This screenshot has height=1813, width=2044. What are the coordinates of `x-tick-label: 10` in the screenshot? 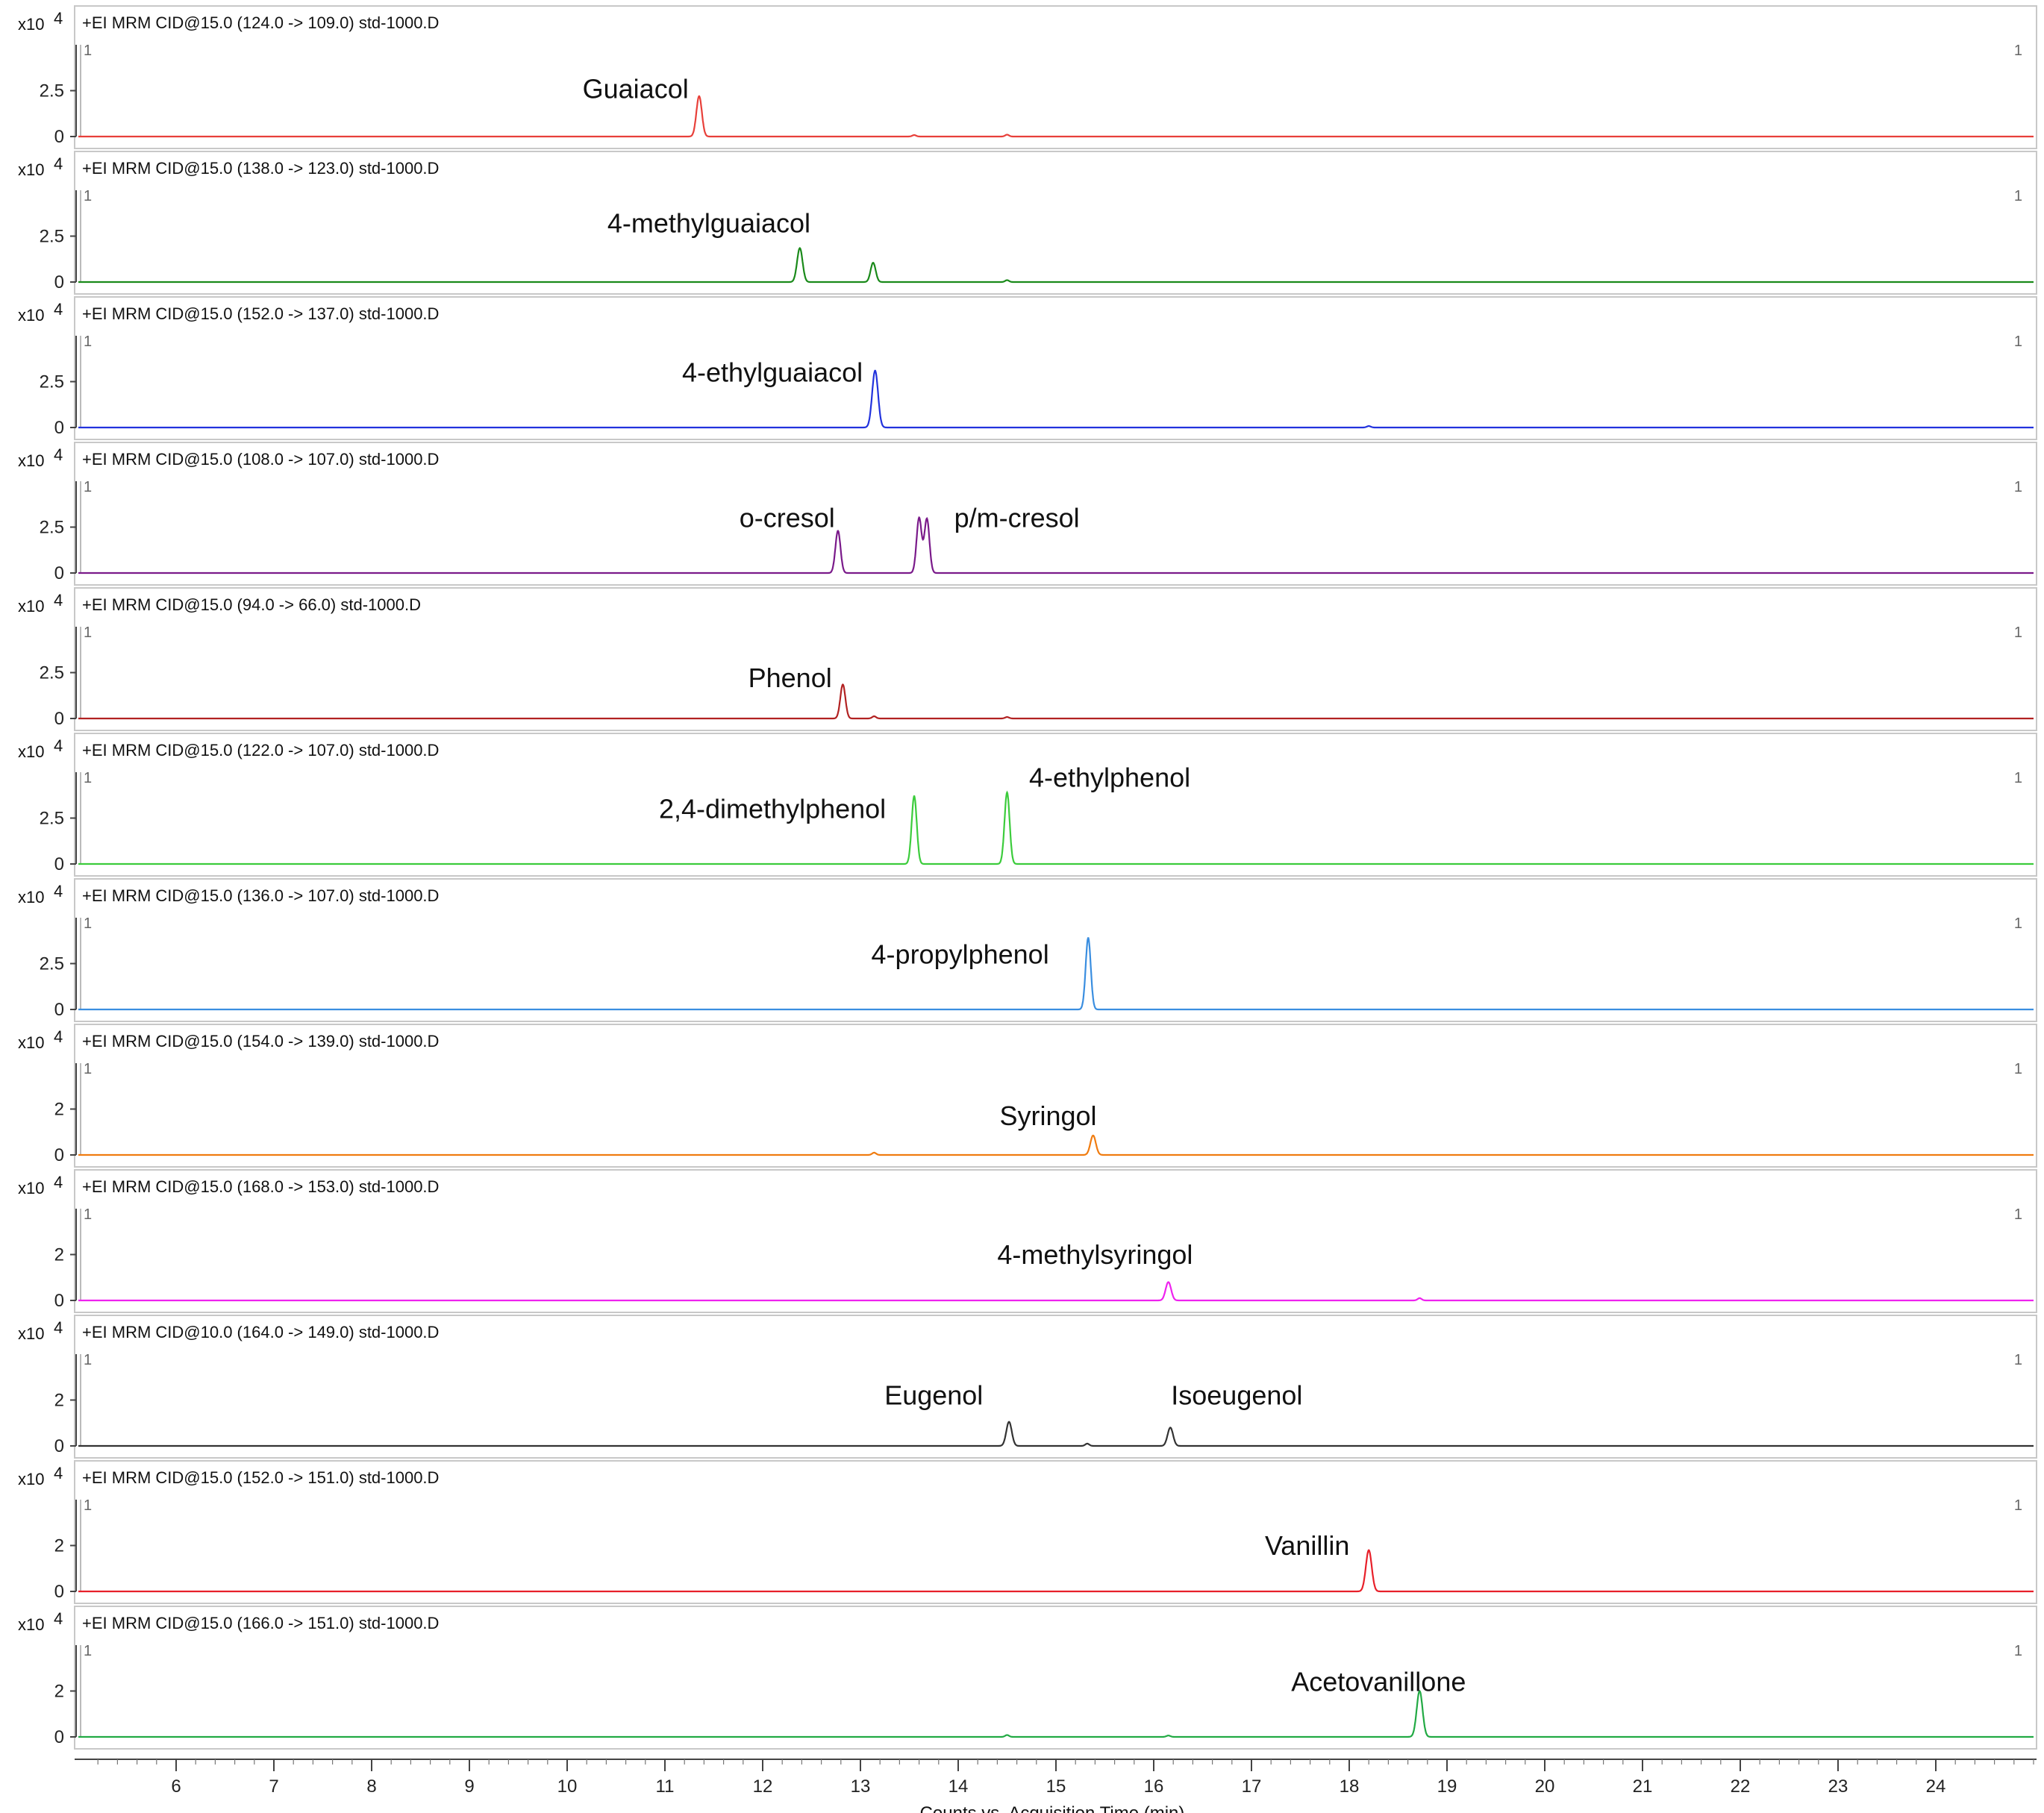 It's located at (568, 1787).